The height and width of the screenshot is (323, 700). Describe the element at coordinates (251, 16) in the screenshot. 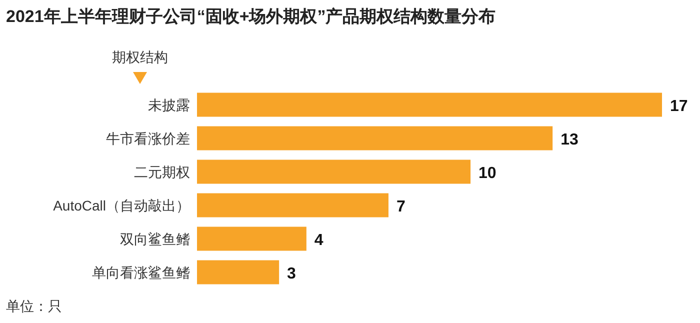

I see `chart-title: 2021年上半年理财子公司“固收+场外期权”产品期权结构数量分布` at that location.